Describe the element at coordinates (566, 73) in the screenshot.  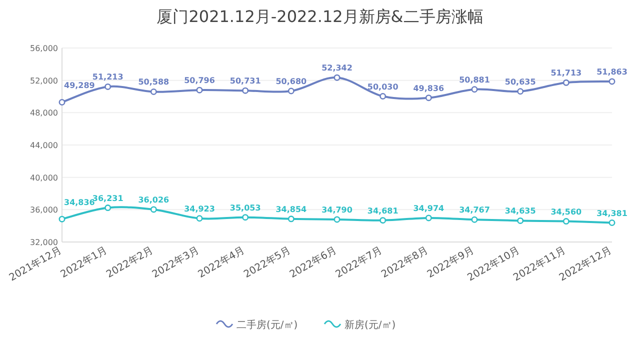
I see `data-label: 51,713` at that location.